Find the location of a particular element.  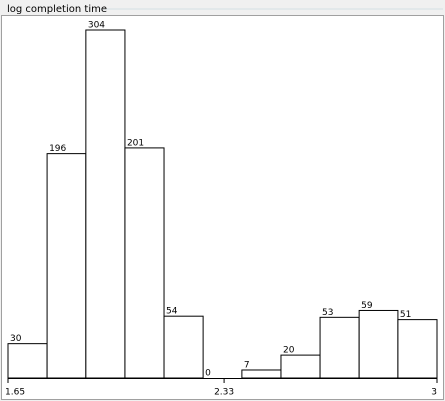

x-tick-label: 2.33 is located at coordinates (224, 393).